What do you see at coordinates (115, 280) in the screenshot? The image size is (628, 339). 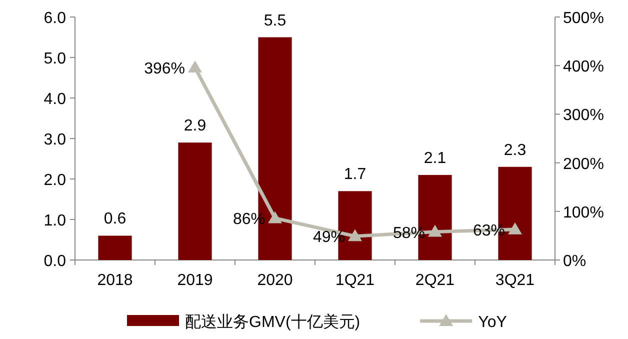 I see `x-tick-label: 2018` at bounding box center [115, 280].